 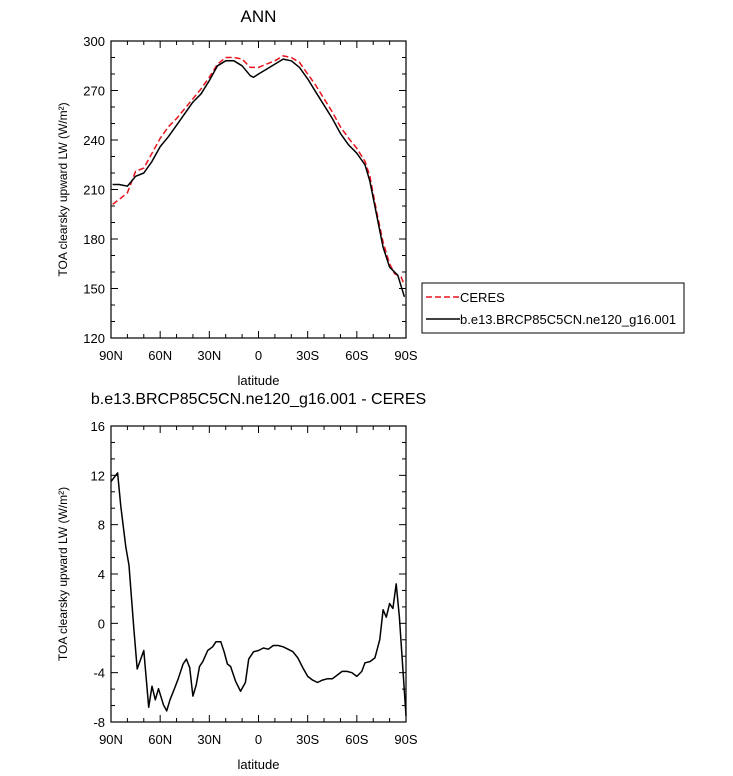 What do you see at coordinates (94, 239) in the screenshot?
I see `y-tick-label: 180` at bounding box center [94, 239].